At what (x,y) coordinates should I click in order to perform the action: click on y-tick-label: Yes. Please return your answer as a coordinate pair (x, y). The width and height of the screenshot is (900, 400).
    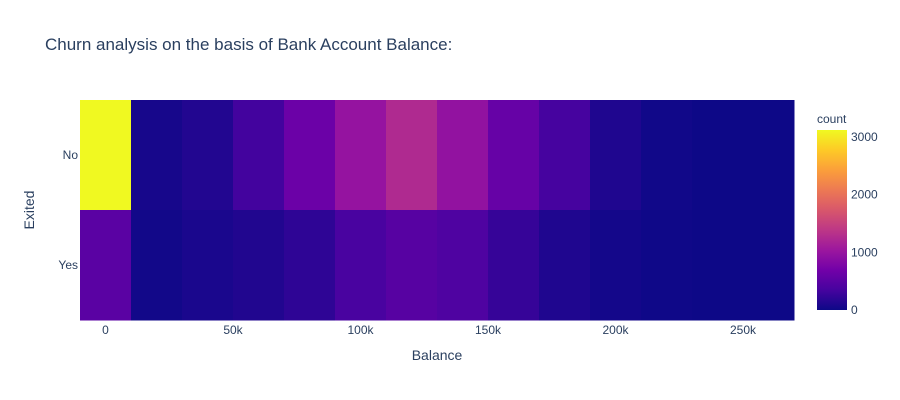
    Looking at the image, I should click on (68, 265).